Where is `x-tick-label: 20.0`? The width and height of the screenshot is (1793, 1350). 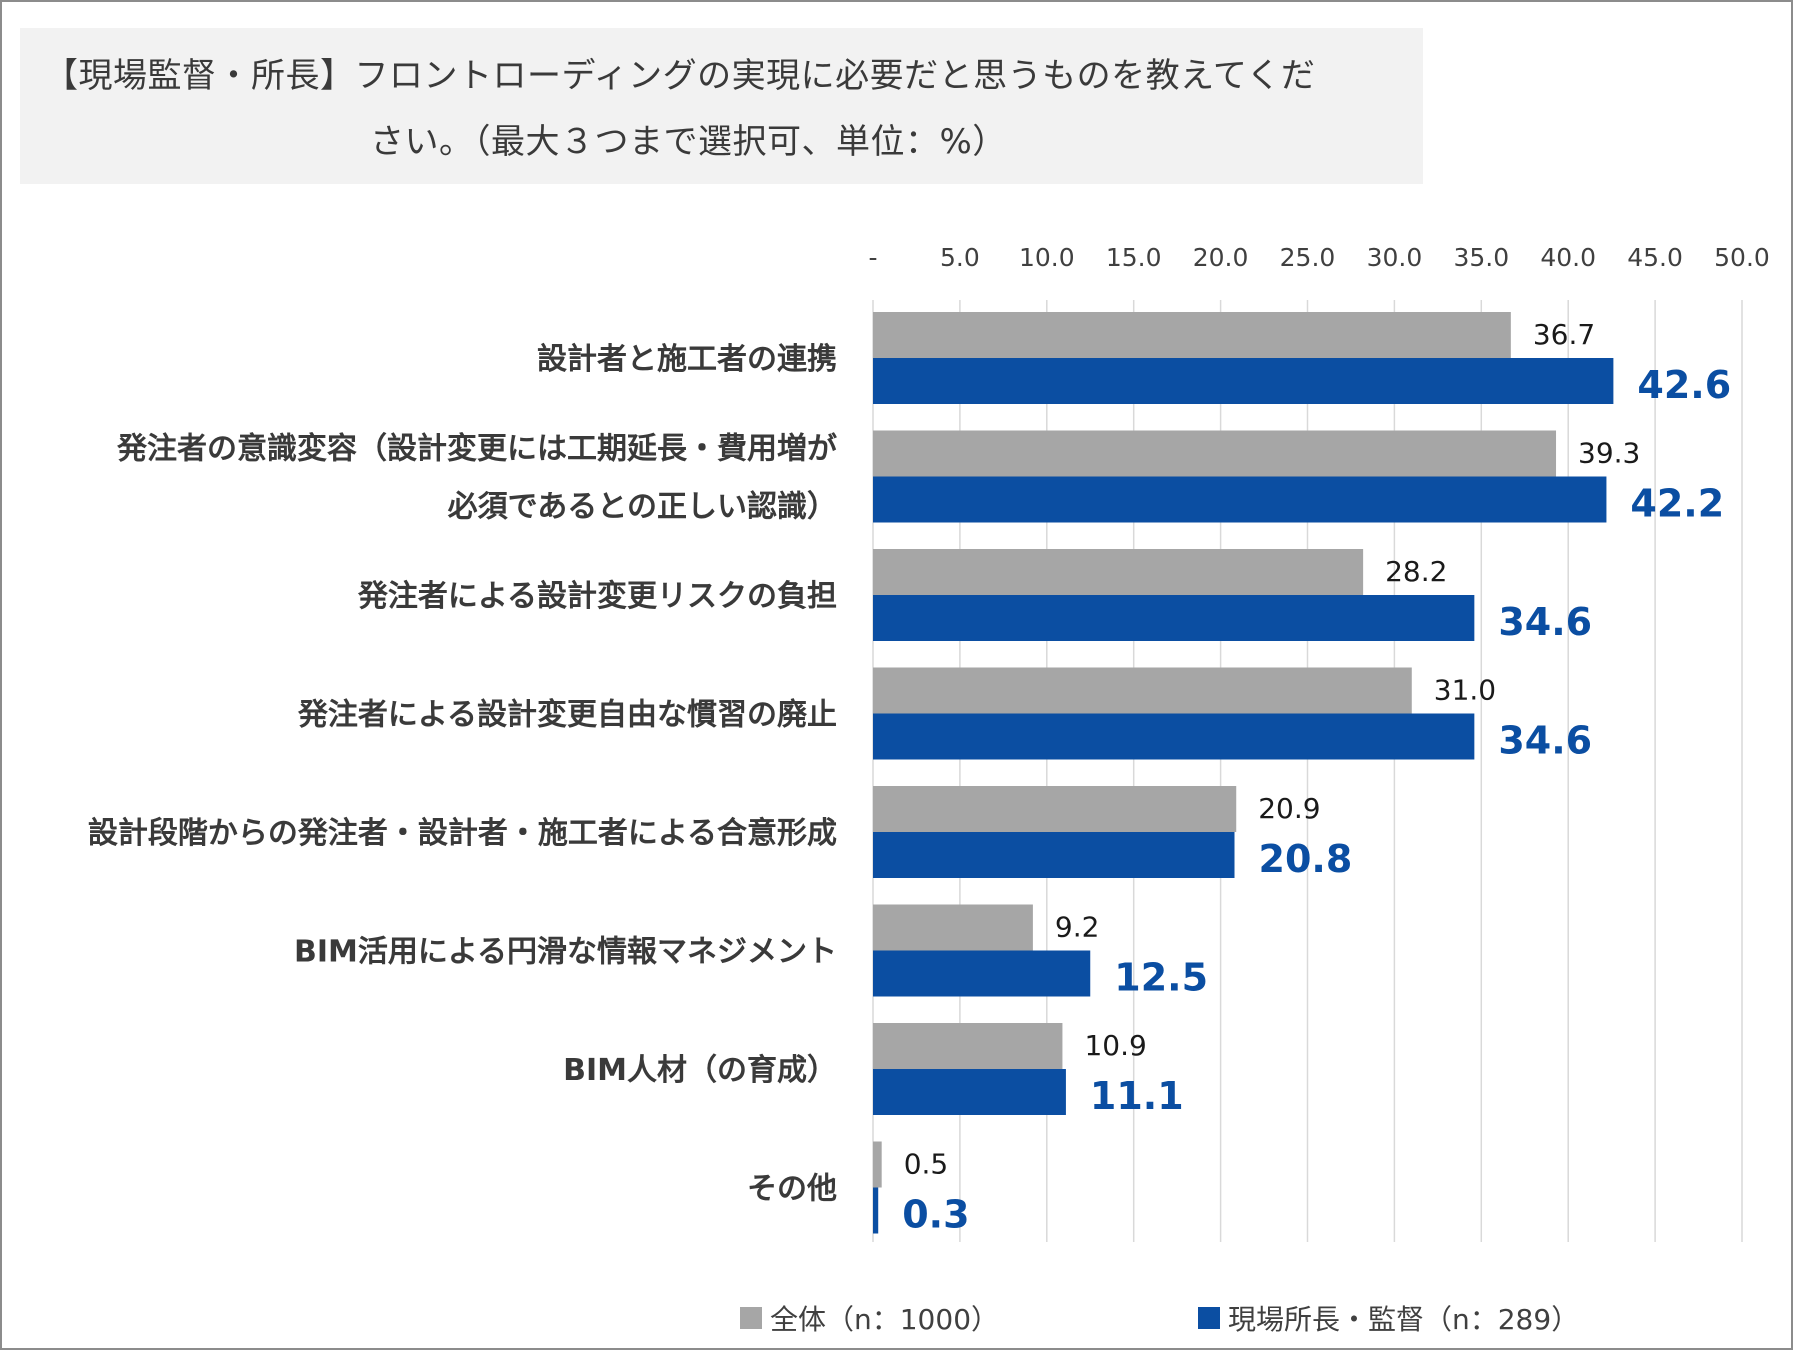 x-tick-label: 20.0 is located at coordinates (1221, 257).